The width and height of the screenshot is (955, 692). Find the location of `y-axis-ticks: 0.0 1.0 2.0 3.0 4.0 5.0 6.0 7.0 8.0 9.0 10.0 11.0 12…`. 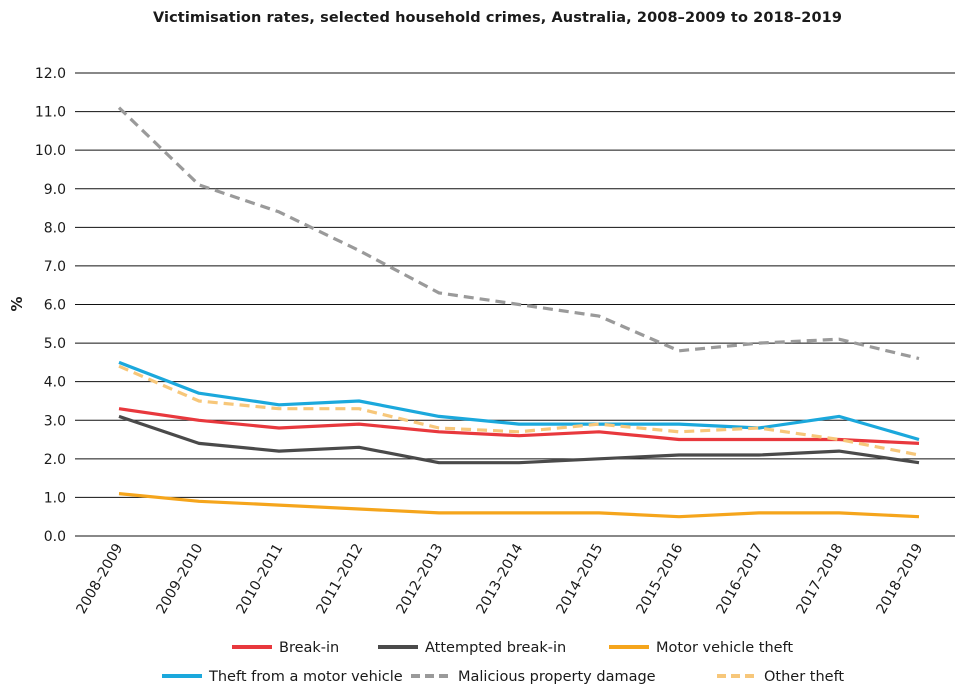

y-axis-ticks: 0.0 1.0 2.0 3.0 4.0 5.0 6.0 7.0 8.0 9.0 10.0 11.0 12… is located at coordinates (50, 305).